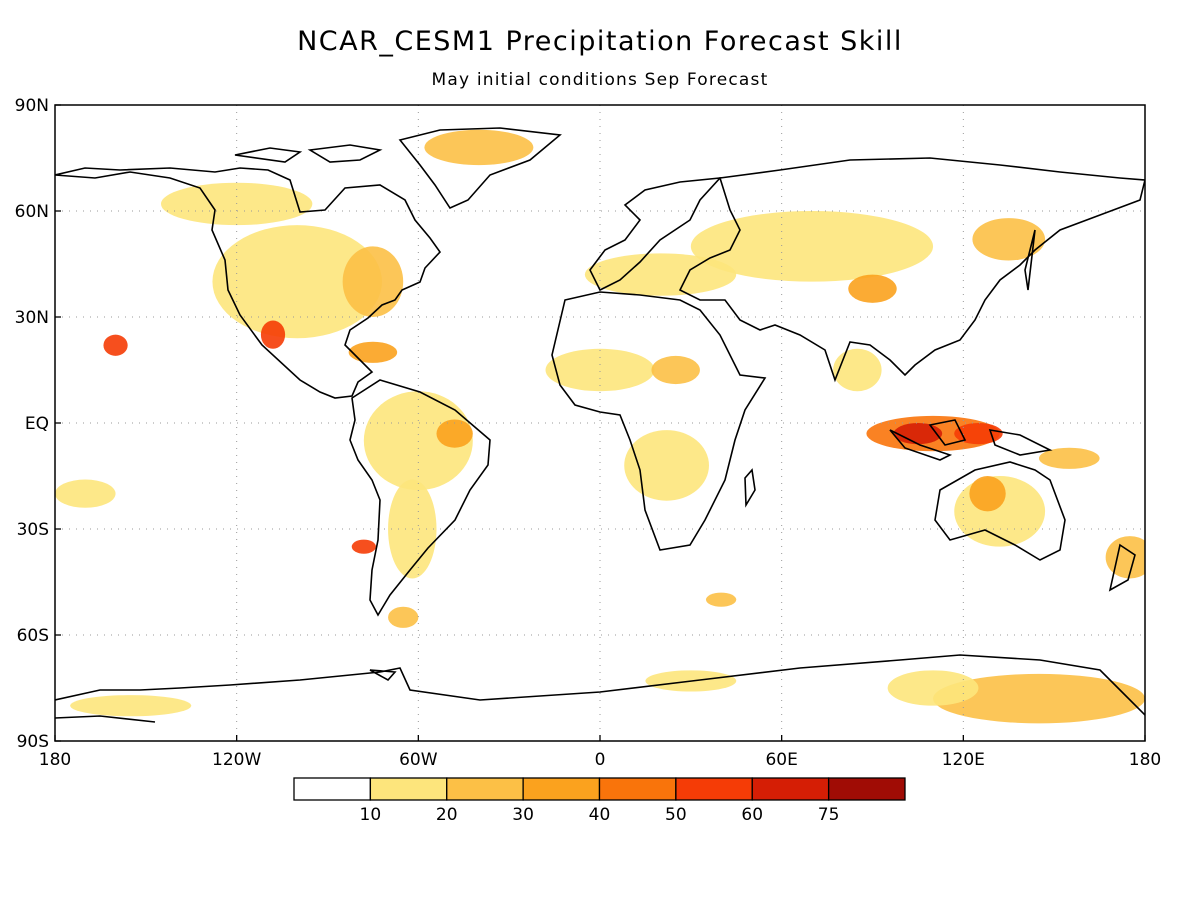  Describe the element at coordinates (418, 760) in the screenshot. I see `x-tick-label: 60W` at that location.